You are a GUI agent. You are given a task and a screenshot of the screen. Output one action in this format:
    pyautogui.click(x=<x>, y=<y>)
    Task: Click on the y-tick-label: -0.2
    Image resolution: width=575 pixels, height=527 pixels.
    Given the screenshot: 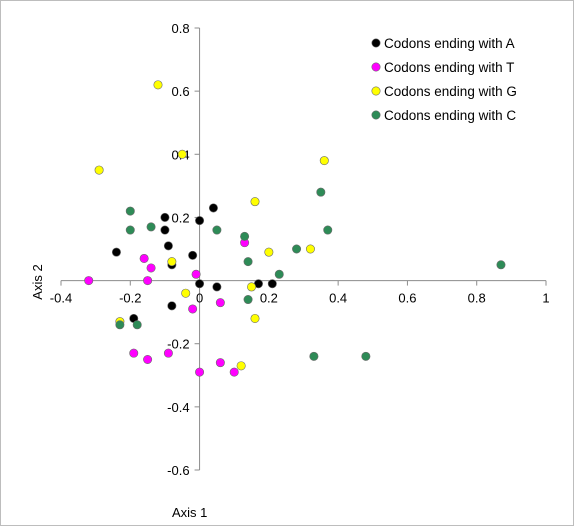 What is the action you would take?
    pyautogui.click(x=178, y=344)
    